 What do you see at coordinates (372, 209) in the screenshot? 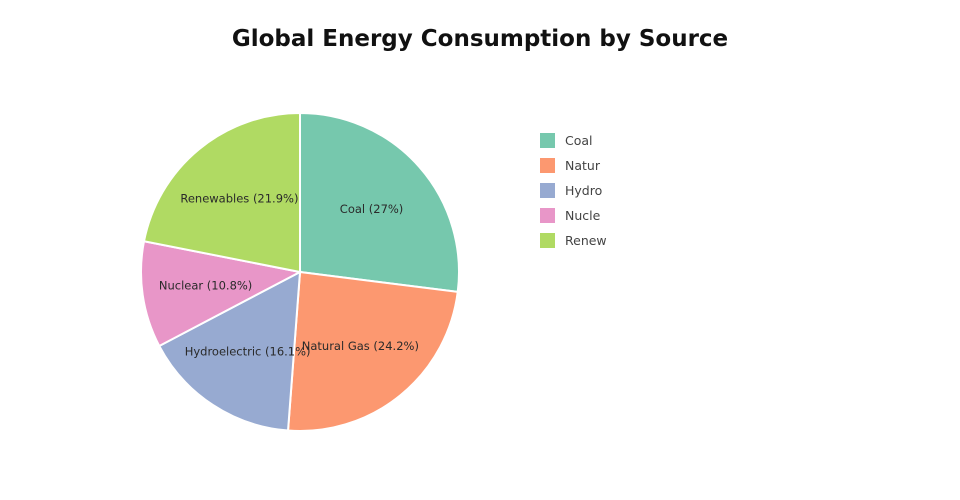
I see `slice-label-coal: Coal (27%)` at bounding box center [372, 209].